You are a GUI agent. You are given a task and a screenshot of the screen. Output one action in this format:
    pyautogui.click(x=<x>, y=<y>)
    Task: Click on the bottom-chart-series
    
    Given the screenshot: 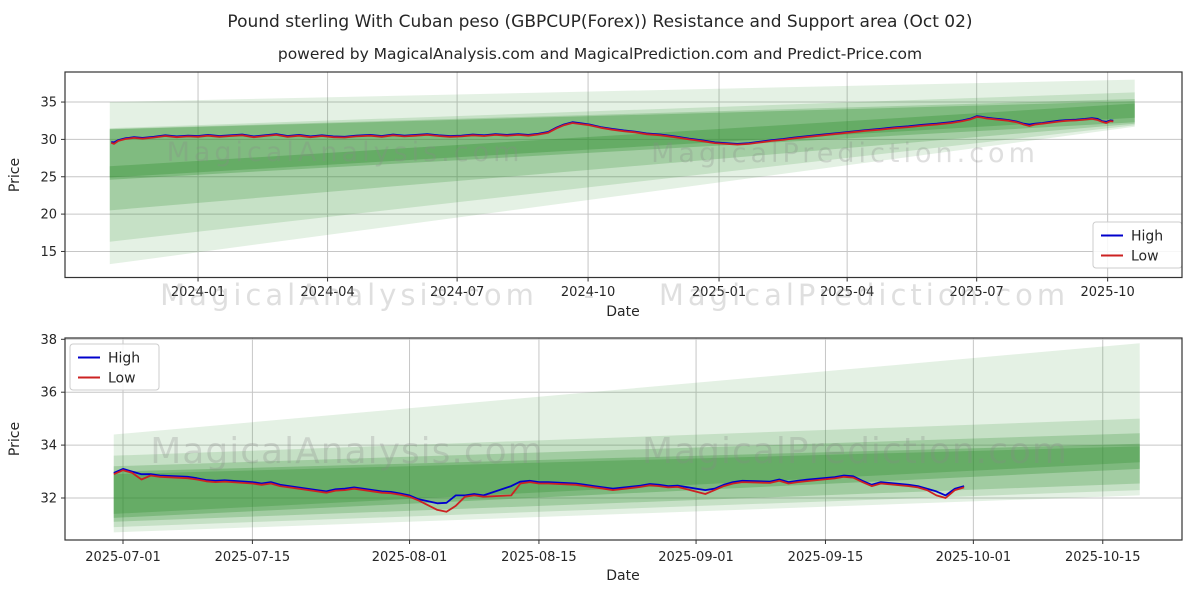 What is the action you would take?
    pyautogui.click(x=539, y=490)
    